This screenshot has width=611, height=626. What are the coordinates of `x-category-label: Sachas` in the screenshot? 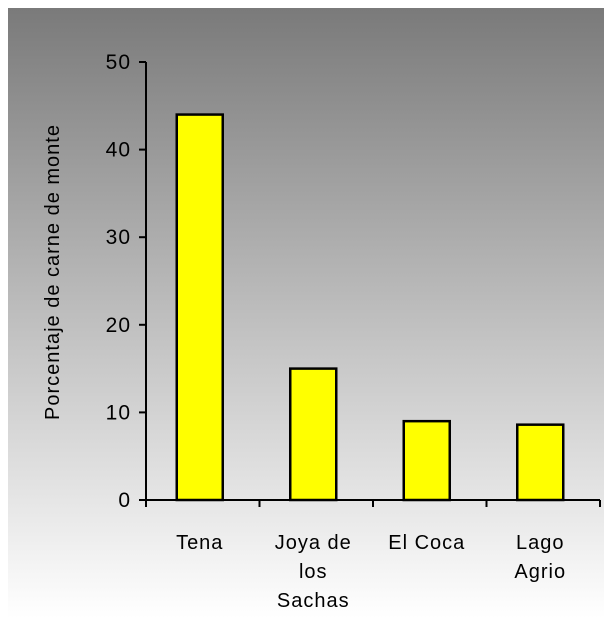 It's located at (313, 601).